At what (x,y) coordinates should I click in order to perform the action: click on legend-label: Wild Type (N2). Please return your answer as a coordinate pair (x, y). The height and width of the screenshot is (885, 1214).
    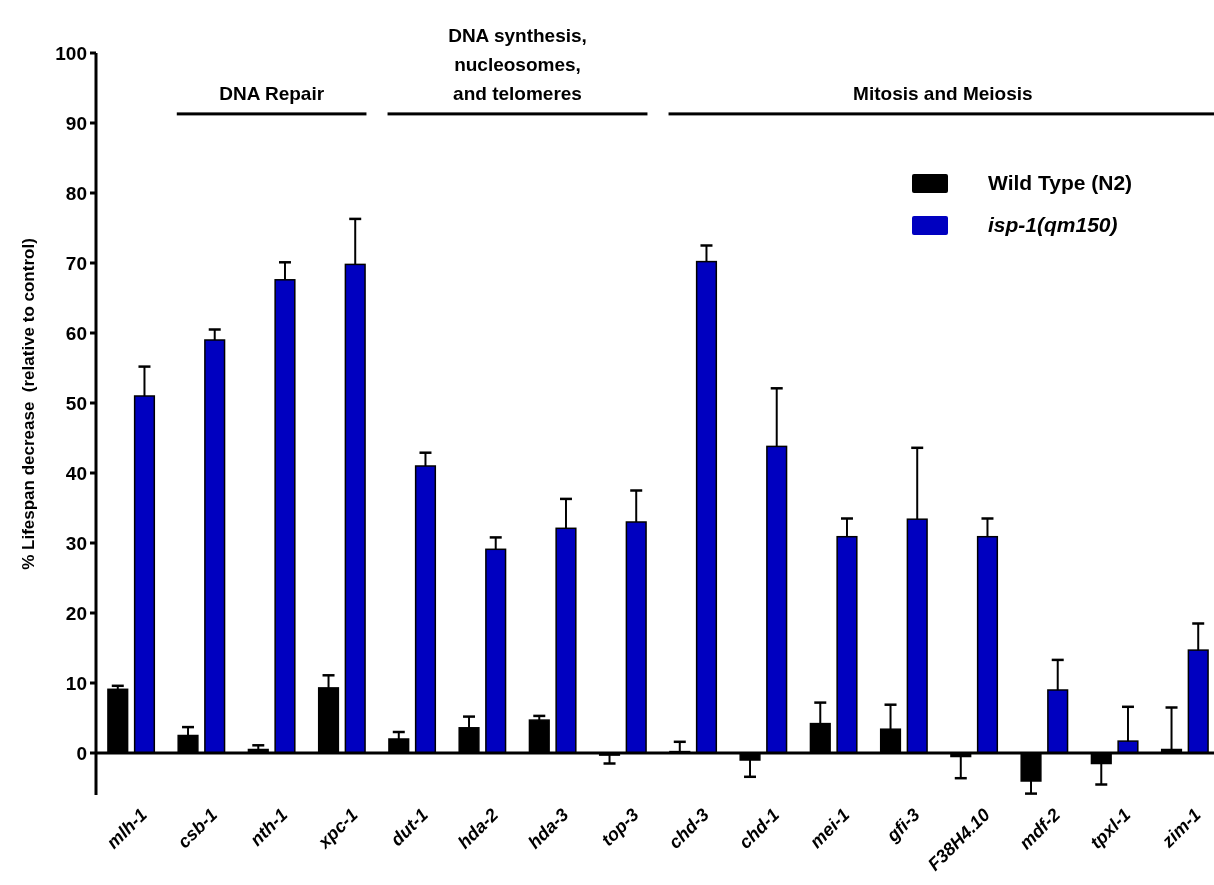
    Looking at the image, I should click on (1060, 183).